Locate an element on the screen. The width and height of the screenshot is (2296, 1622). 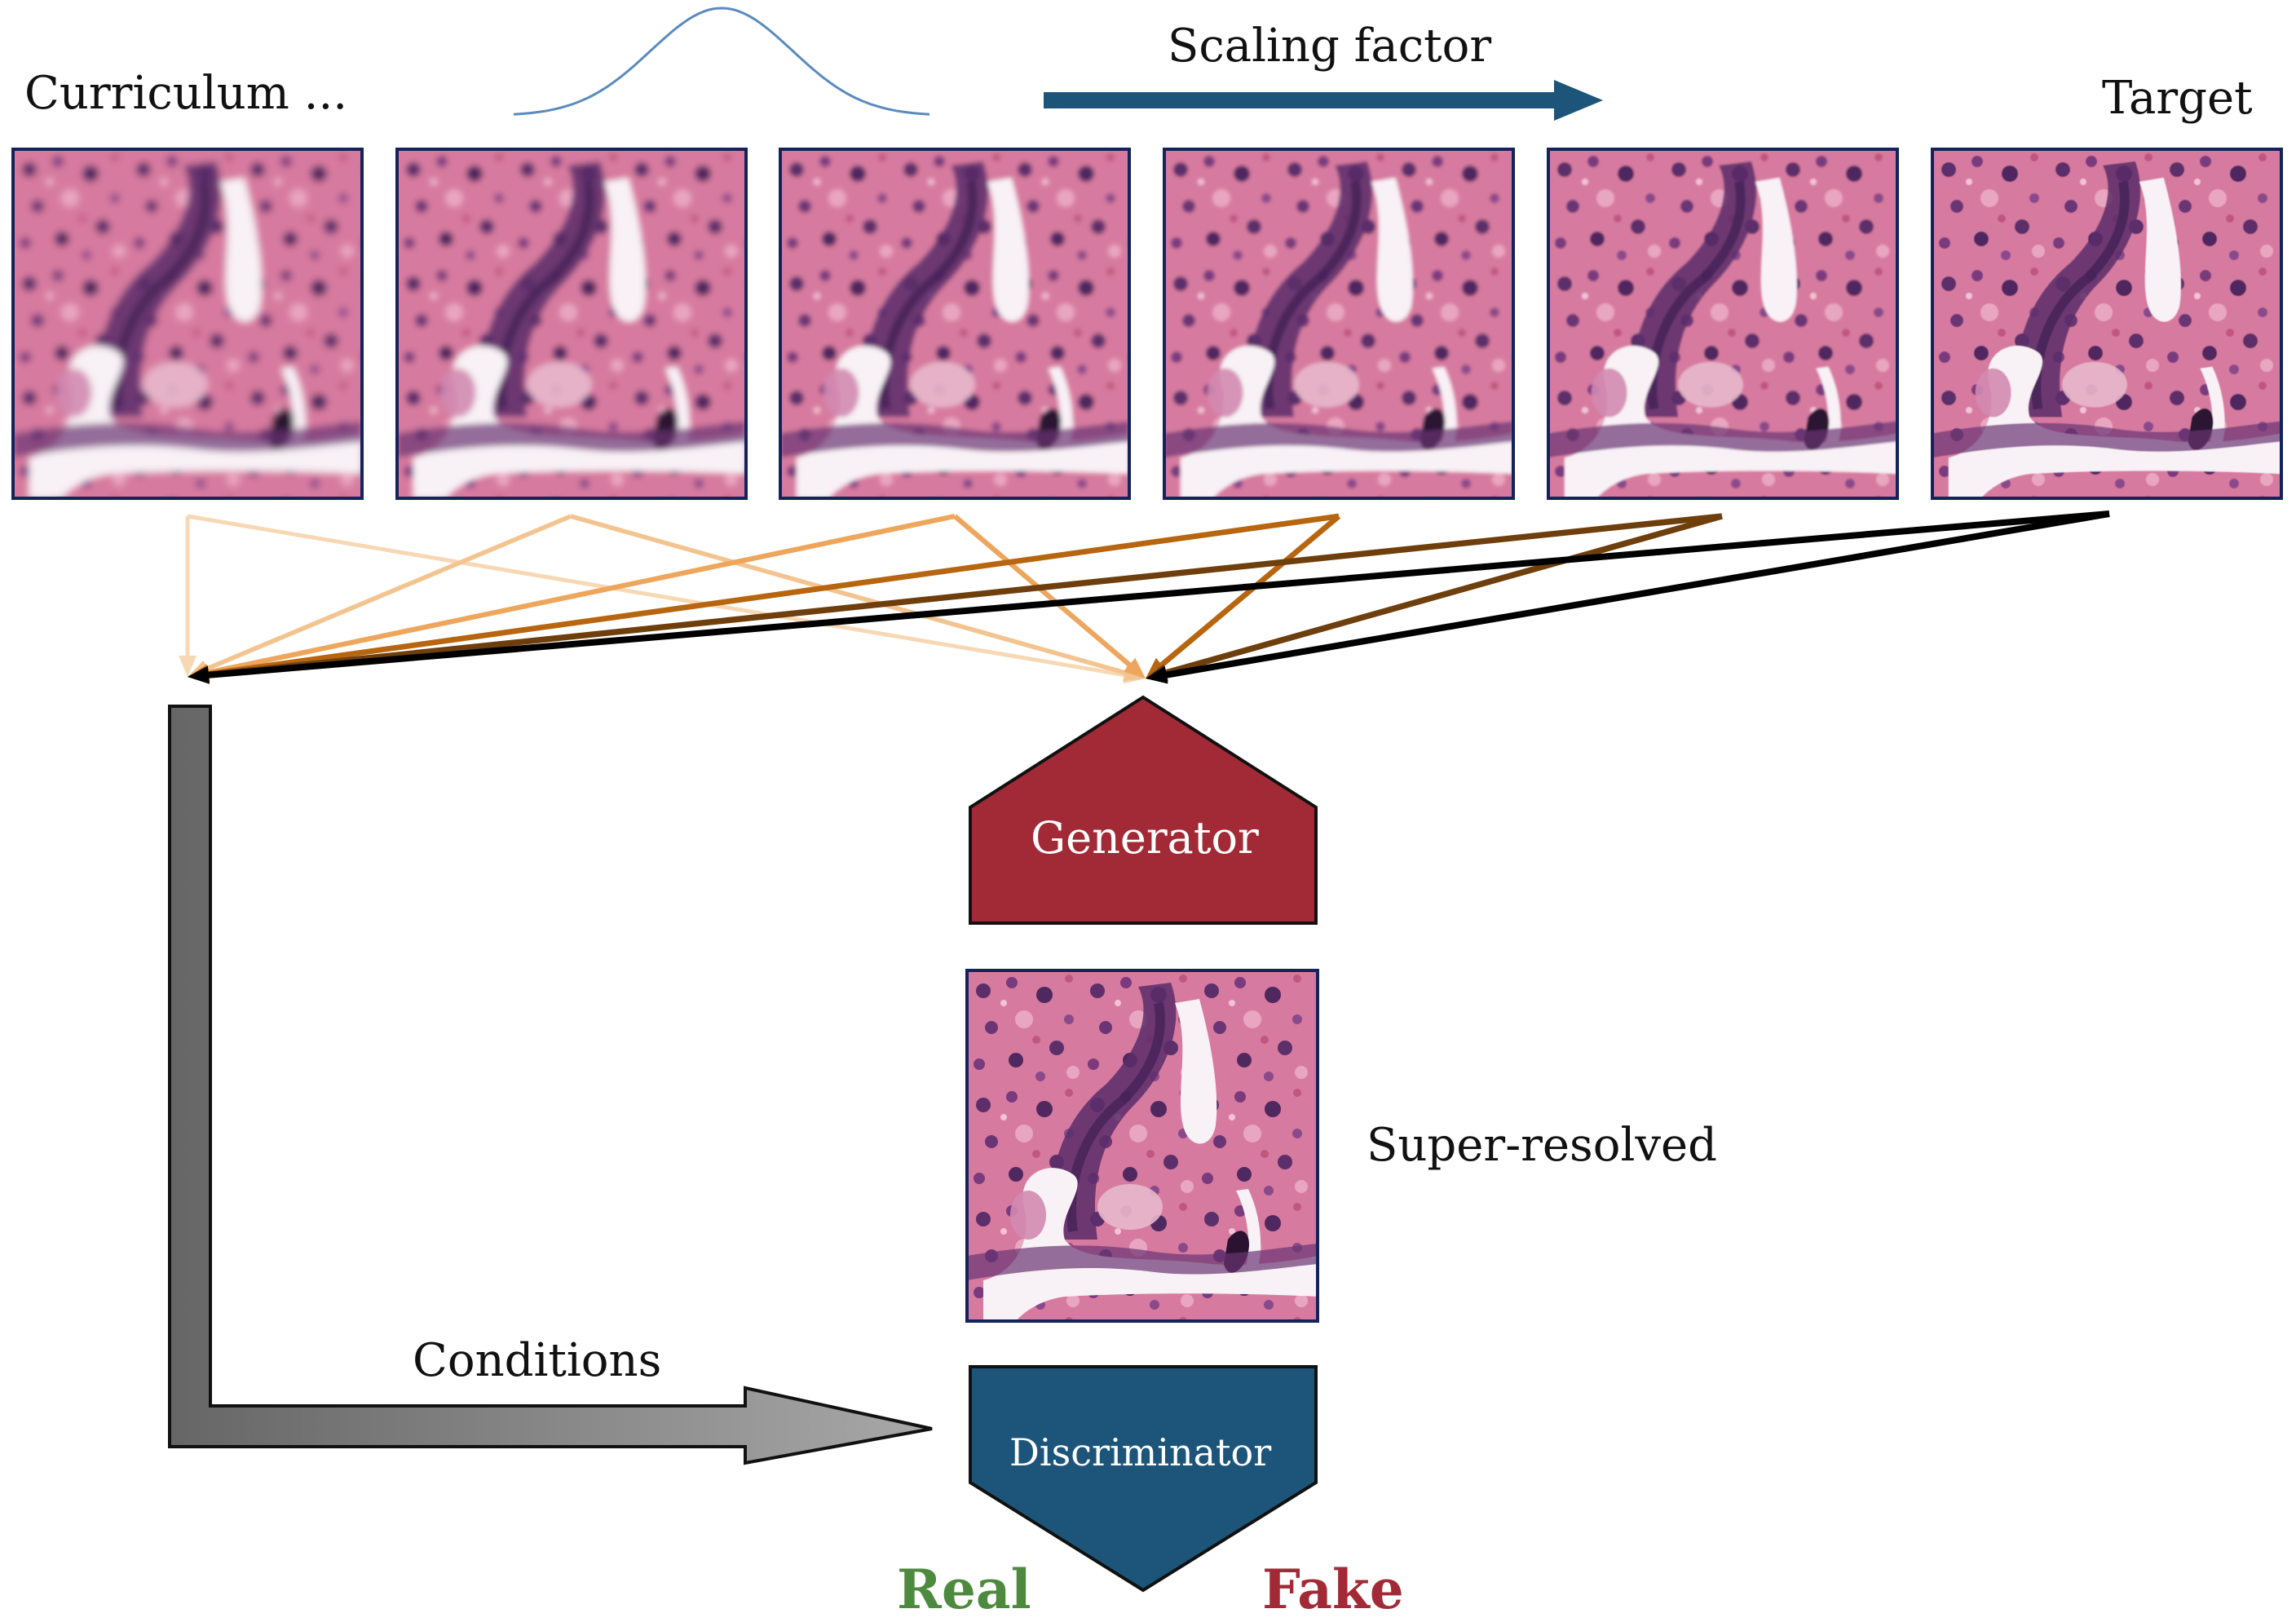
feed-arrow-6-to-condition is located at coordinates (1149, 597).